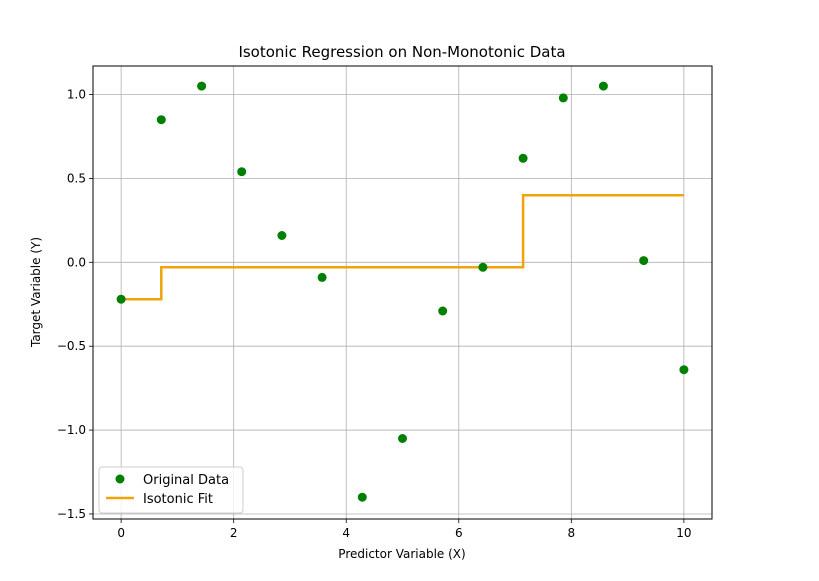  Describe the element at coordinates (120, 479) in the screenshot. I see `legend-marker-original-data` at that location.